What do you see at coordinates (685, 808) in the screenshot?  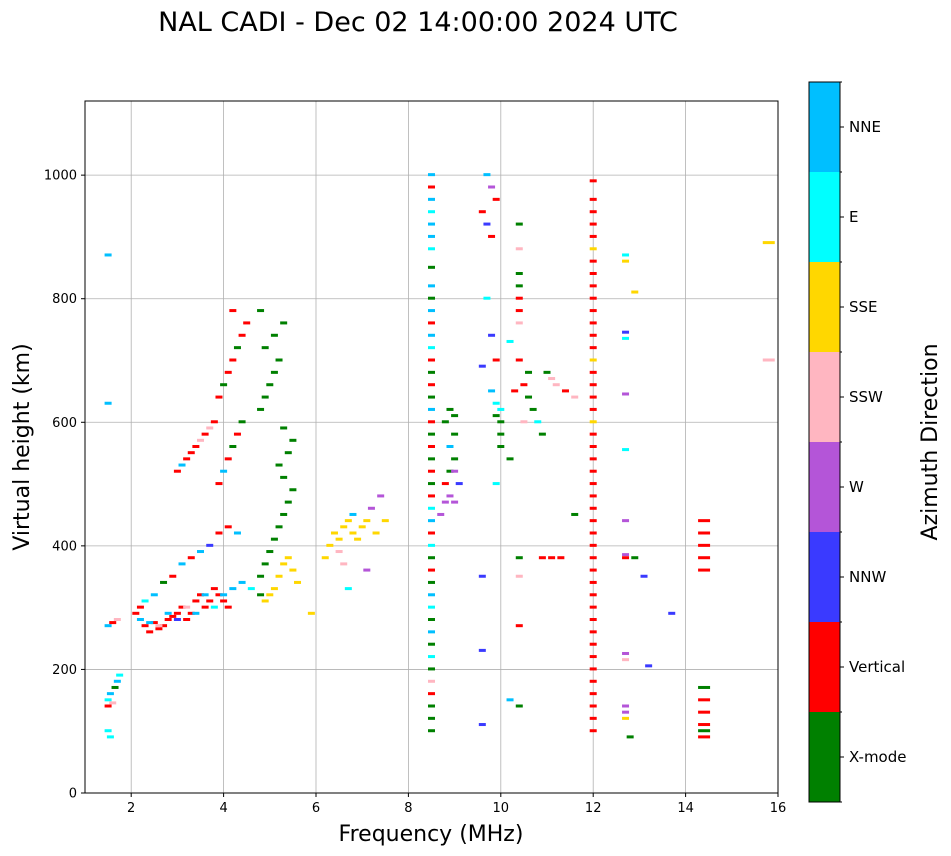 I see `x-tick-label: 14` at bounding box center [685, 808].